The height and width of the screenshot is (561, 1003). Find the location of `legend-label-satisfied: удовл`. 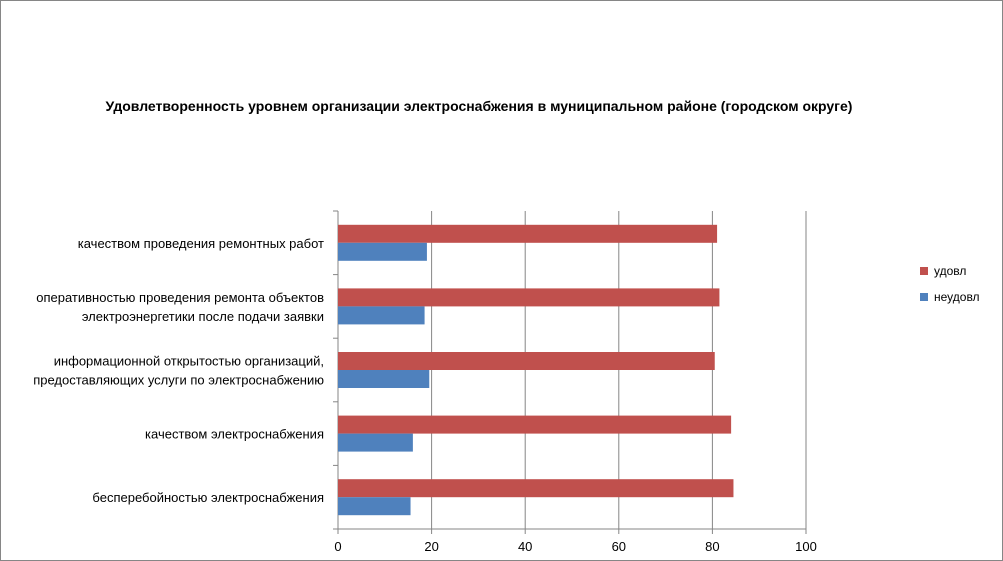

legend-label-satisfied: удовл is located at coordinates (950, 271).